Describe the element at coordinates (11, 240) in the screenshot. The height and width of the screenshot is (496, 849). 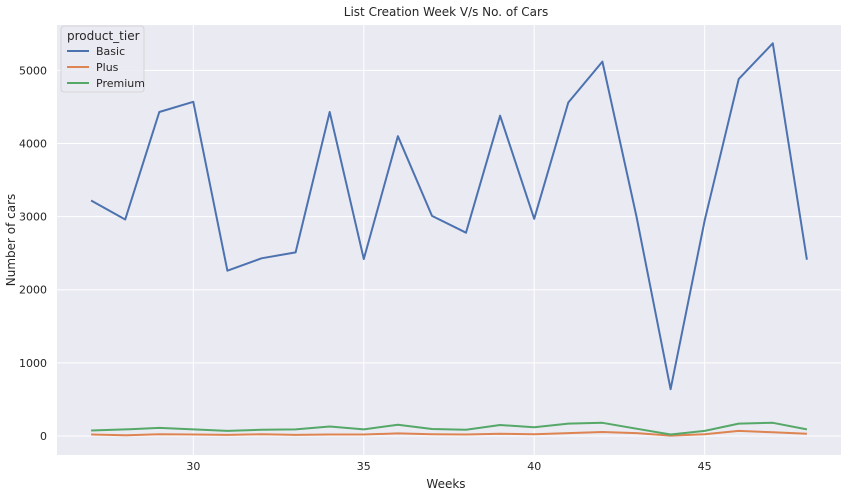
I see `y-axis-label: Number of cars` at that location.